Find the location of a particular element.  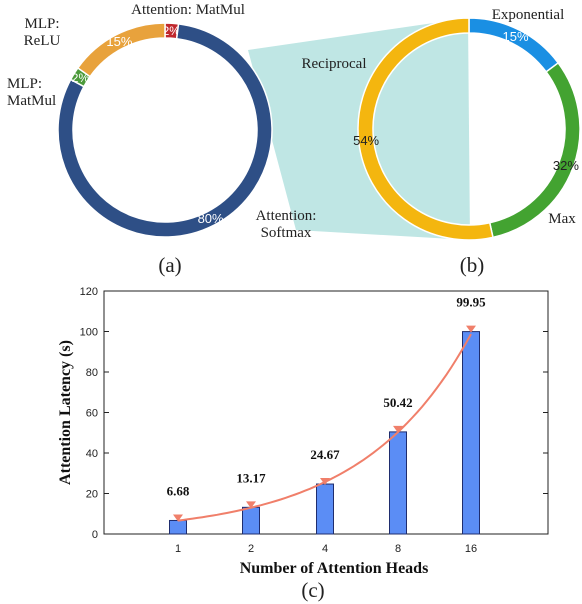

slice-category-label: Attention: Softmax is located at coordinates (286, 224).